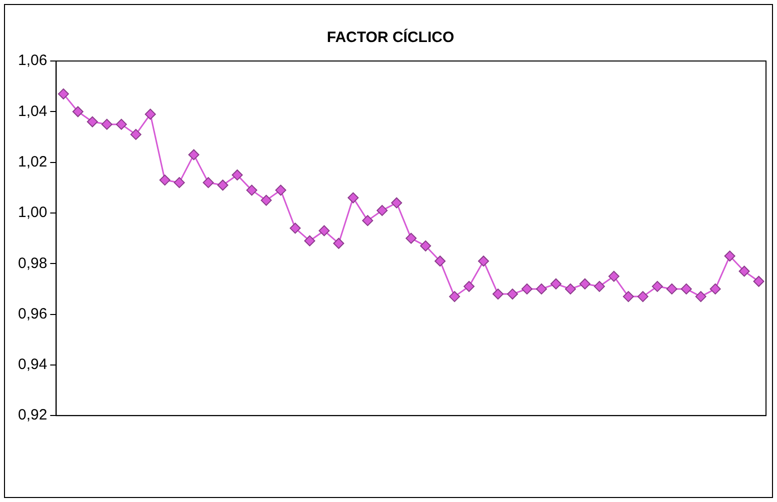  I want to click on y-tick-label: 0,92, so click(33, 415).